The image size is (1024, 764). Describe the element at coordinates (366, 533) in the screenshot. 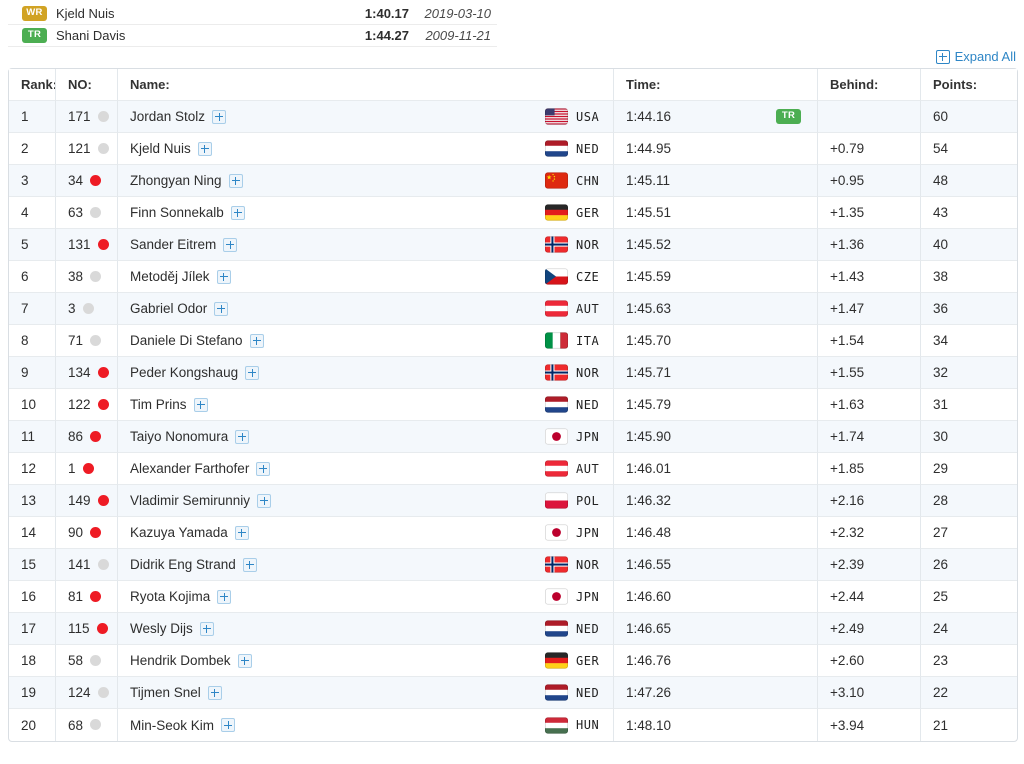

I see `name-cell: Kazuya Yamada JPN` at that location.